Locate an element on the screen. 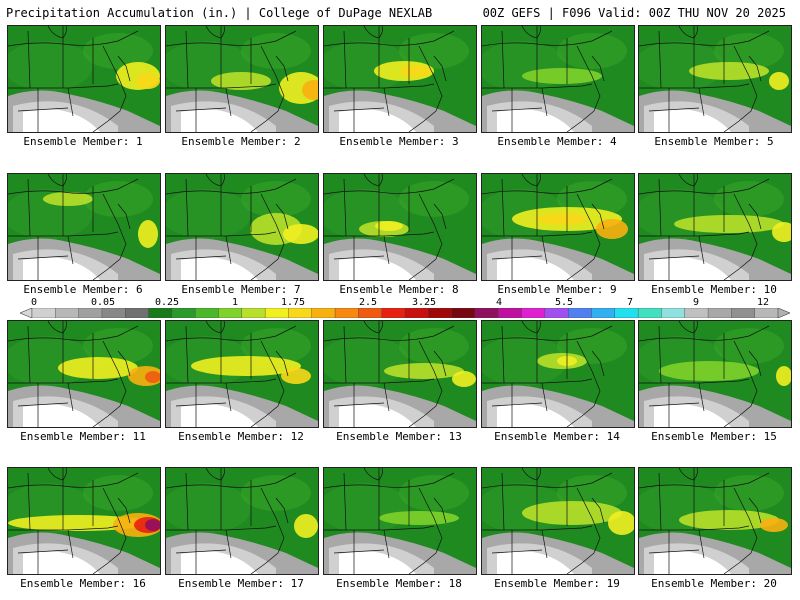  colorbar-tick-label: 0.25 is located at coordinates (167, 302).